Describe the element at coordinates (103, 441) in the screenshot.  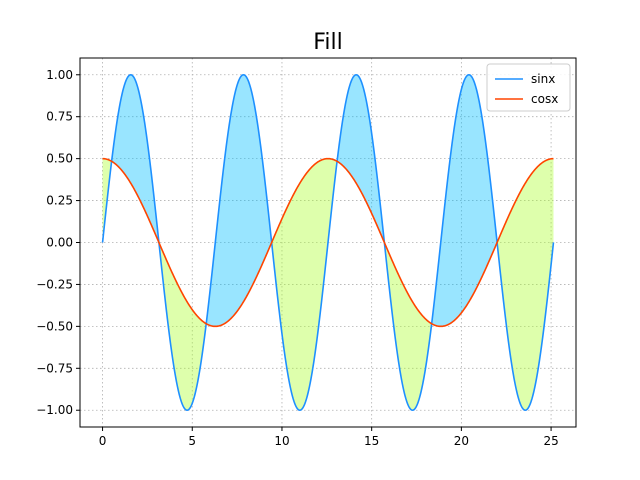
I see `x-tick-label: 0` at that location.